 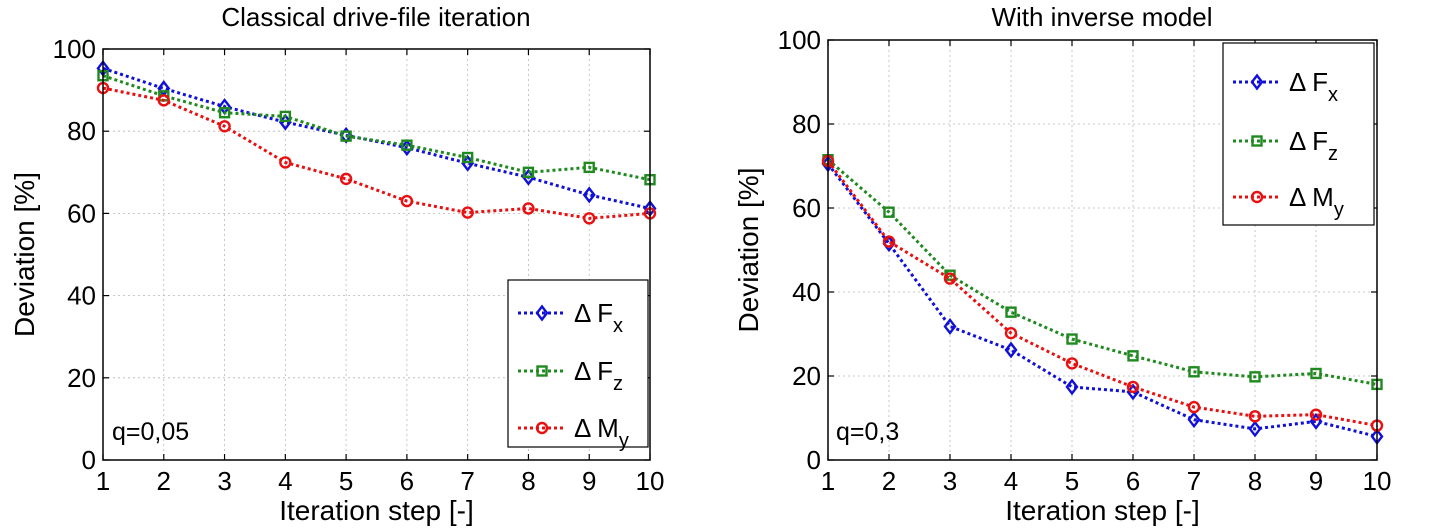 What do you see at coordinates (74, 49) in the screenshot?
I see `y-tick-label: 100` at bounding box center [74, 49].